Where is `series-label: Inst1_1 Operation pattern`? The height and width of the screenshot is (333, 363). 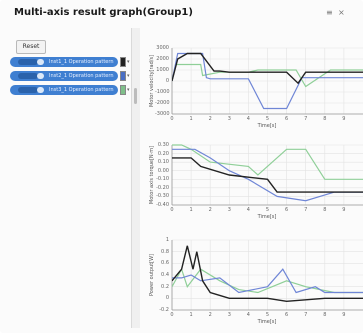 series-label: Inst1_1 Operation pattern is located at coordinates (81, 62).